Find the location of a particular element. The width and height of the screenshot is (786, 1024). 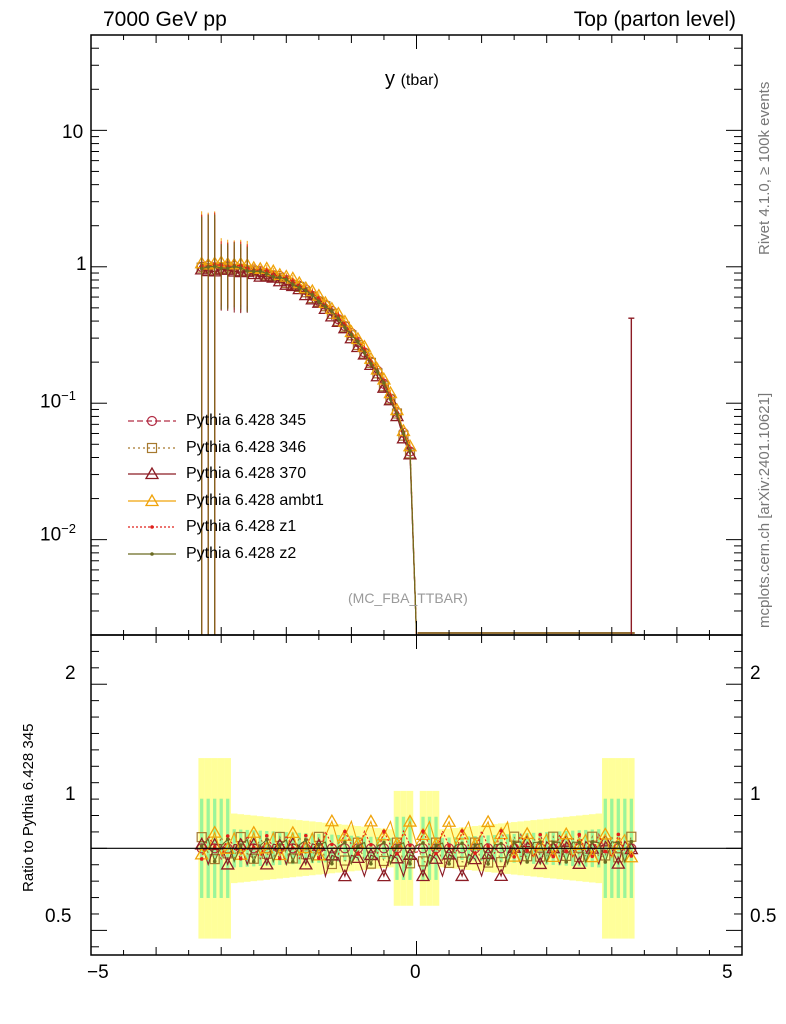

legend-item: Pythia 6.428 z2 is located at coordinates (254, 554).